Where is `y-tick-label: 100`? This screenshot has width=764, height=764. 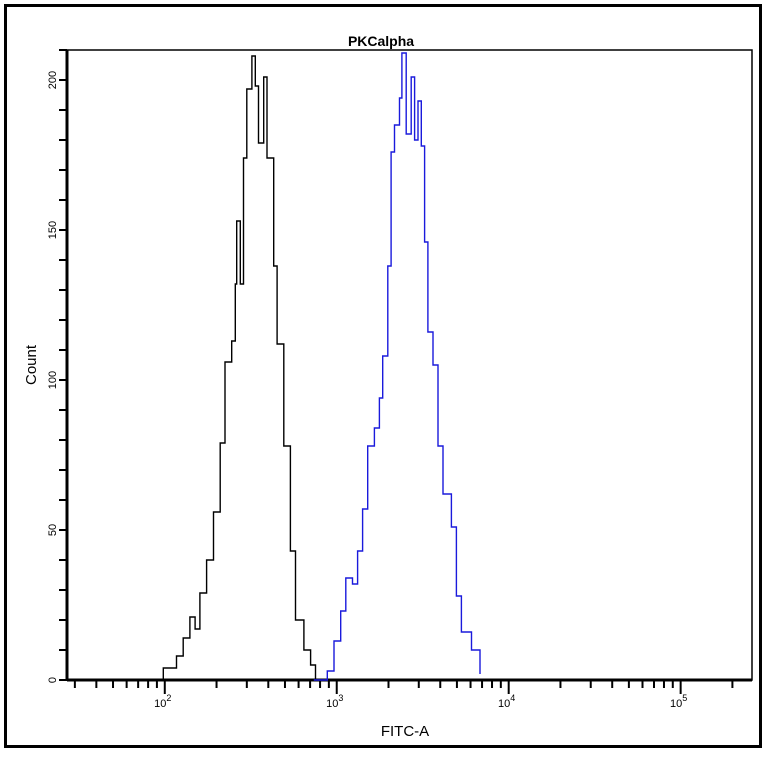 y-tick-label: 100 is located at coordinates (53, 380).